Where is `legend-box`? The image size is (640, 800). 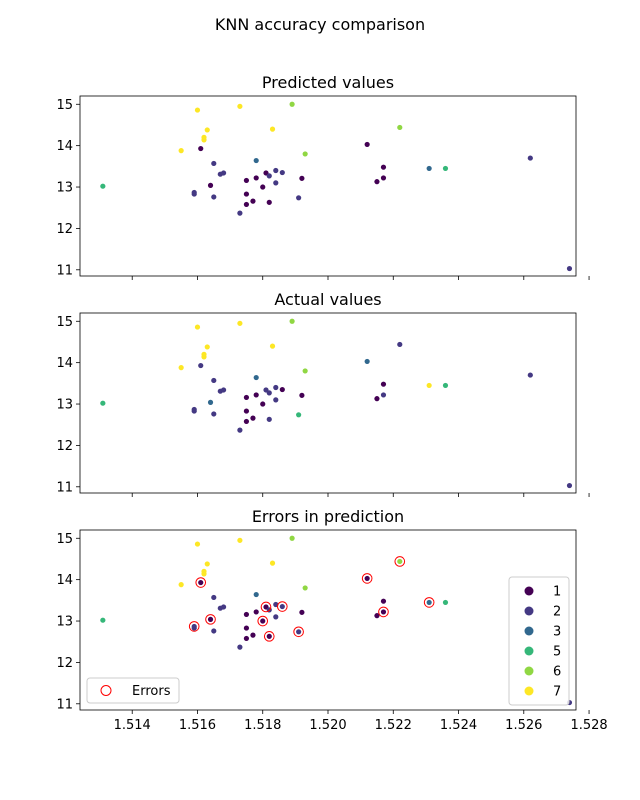 legend-box is located at coordinates (539, 641).